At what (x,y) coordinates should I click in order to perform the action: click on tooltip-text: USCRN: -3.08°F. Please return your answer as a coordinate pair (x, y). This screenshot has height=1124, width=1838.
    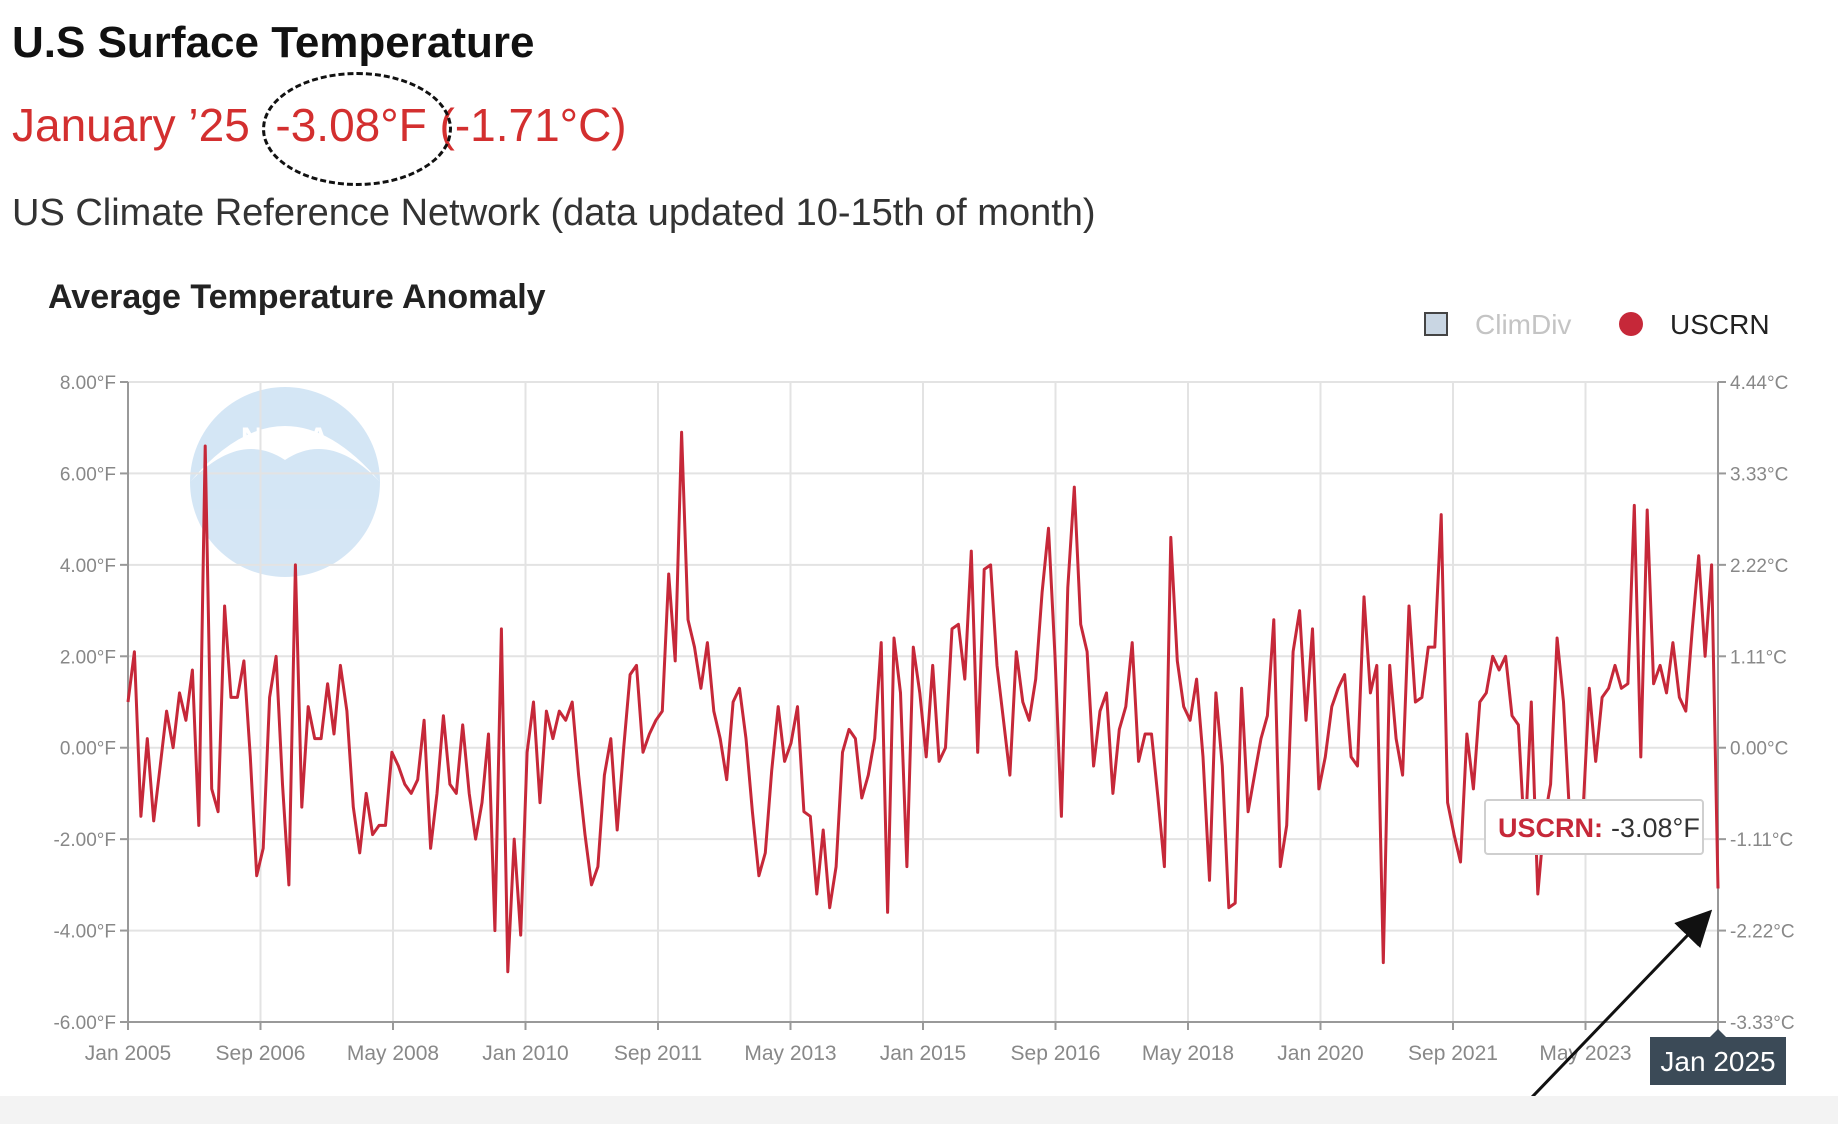
    Looking at the image, I should click on (1599, 828).